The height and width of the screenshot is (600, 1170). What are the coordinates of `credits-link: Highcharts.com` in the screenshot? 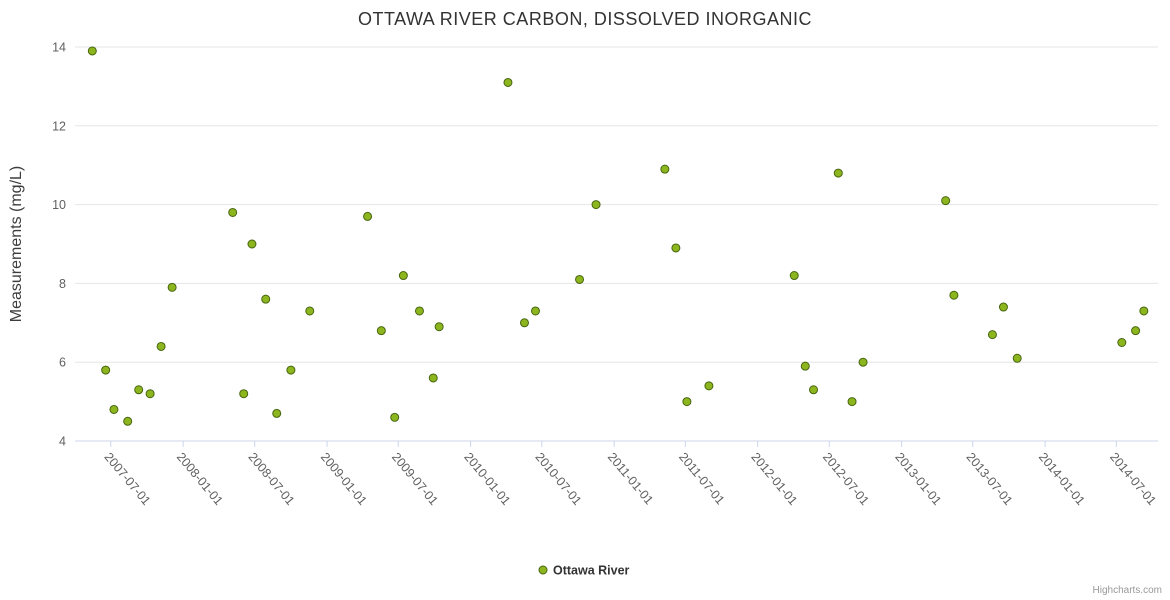 It's located at (1127, 590).